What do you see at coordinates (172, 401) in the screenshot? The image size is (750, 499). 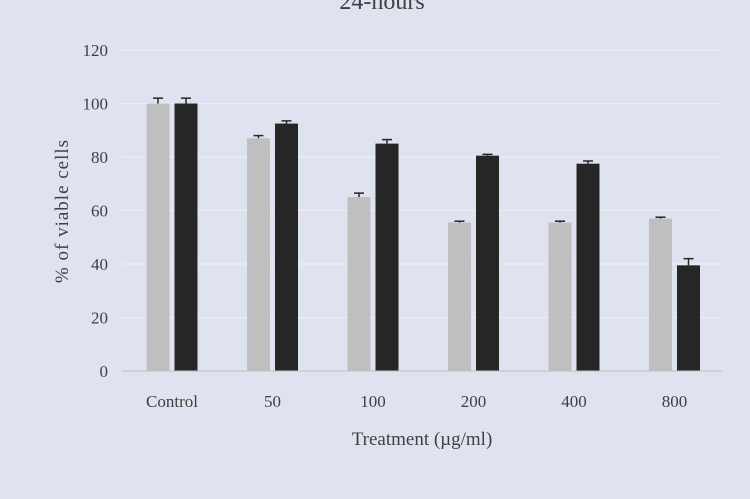 I see `x-tick-label: Control` at bounding box center [172, 401].